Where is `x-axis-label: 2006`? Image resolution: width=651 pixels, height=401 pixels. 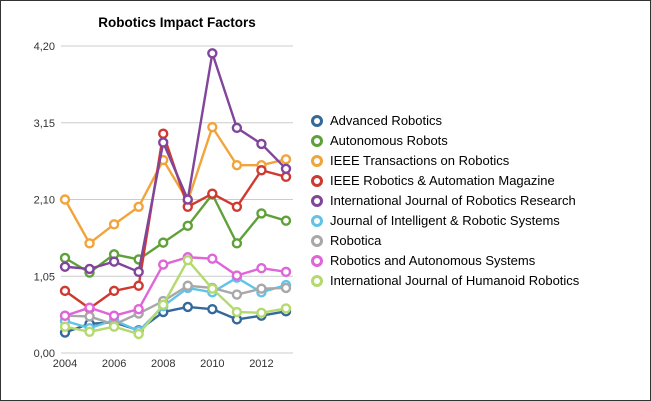
x-axis-label: 2006 is located at coordinates (114, 364).